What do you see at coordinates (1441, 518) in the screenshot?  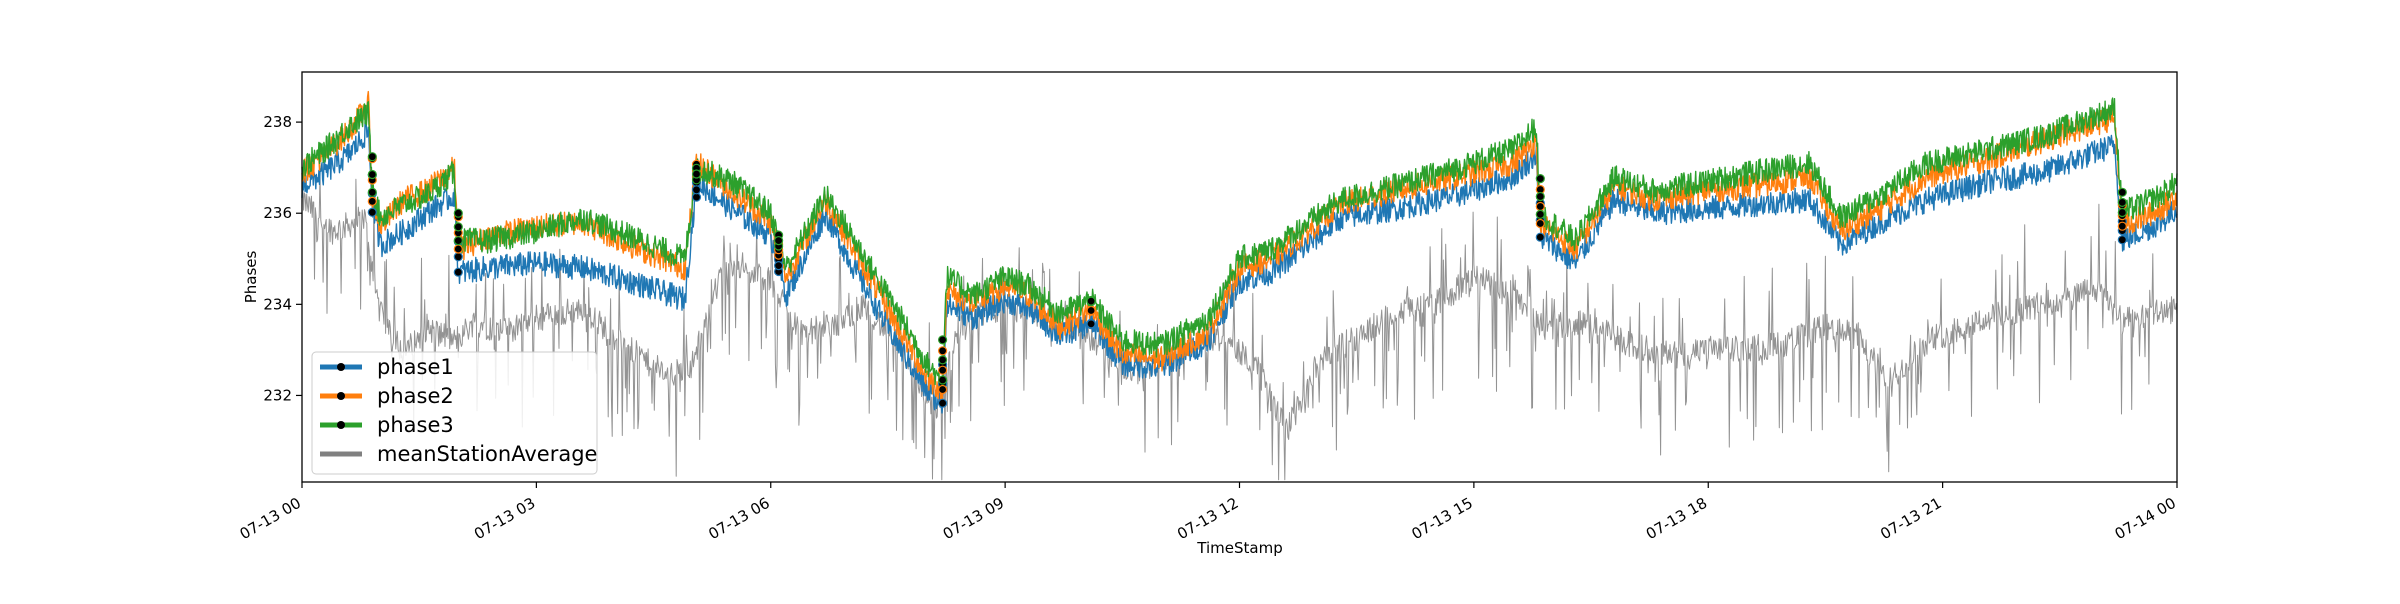 I see `x-tick-label-5: 07-13 15` at bounding box center [1441, 518].